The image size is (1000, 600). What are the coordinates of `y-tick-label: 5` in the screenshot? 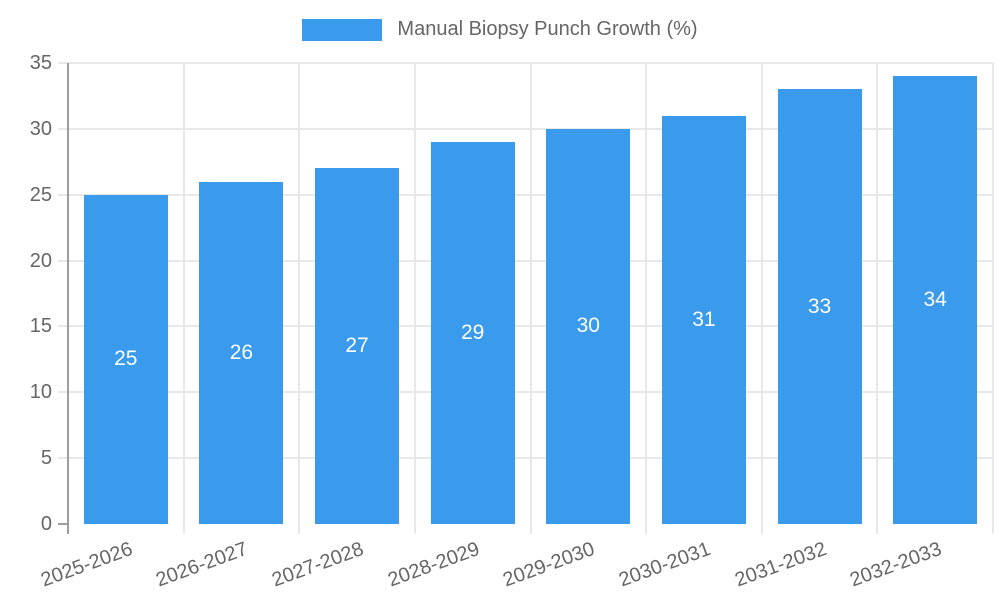 It's located at (46, 458).